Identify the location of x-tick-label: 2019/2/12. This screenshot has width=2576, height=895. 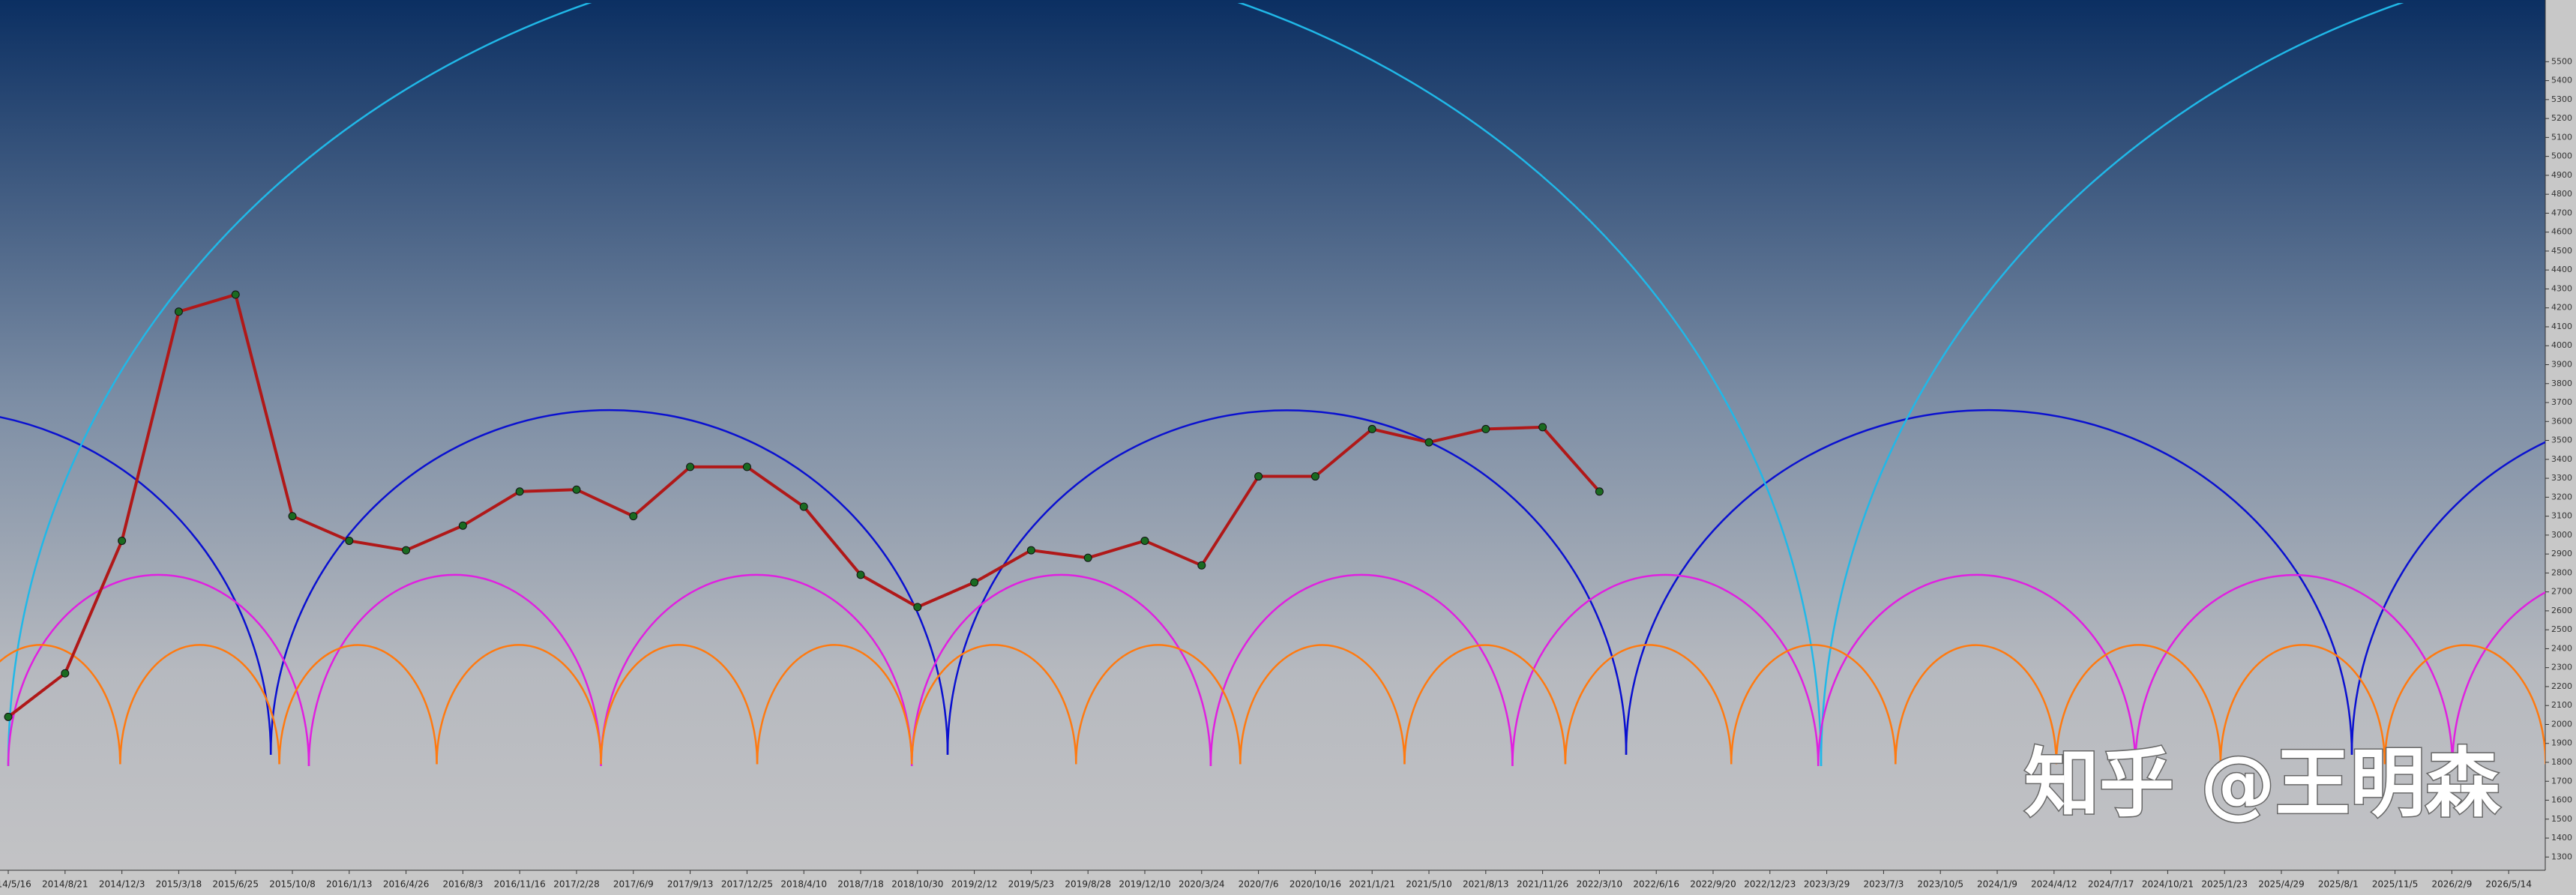
(975, 885).